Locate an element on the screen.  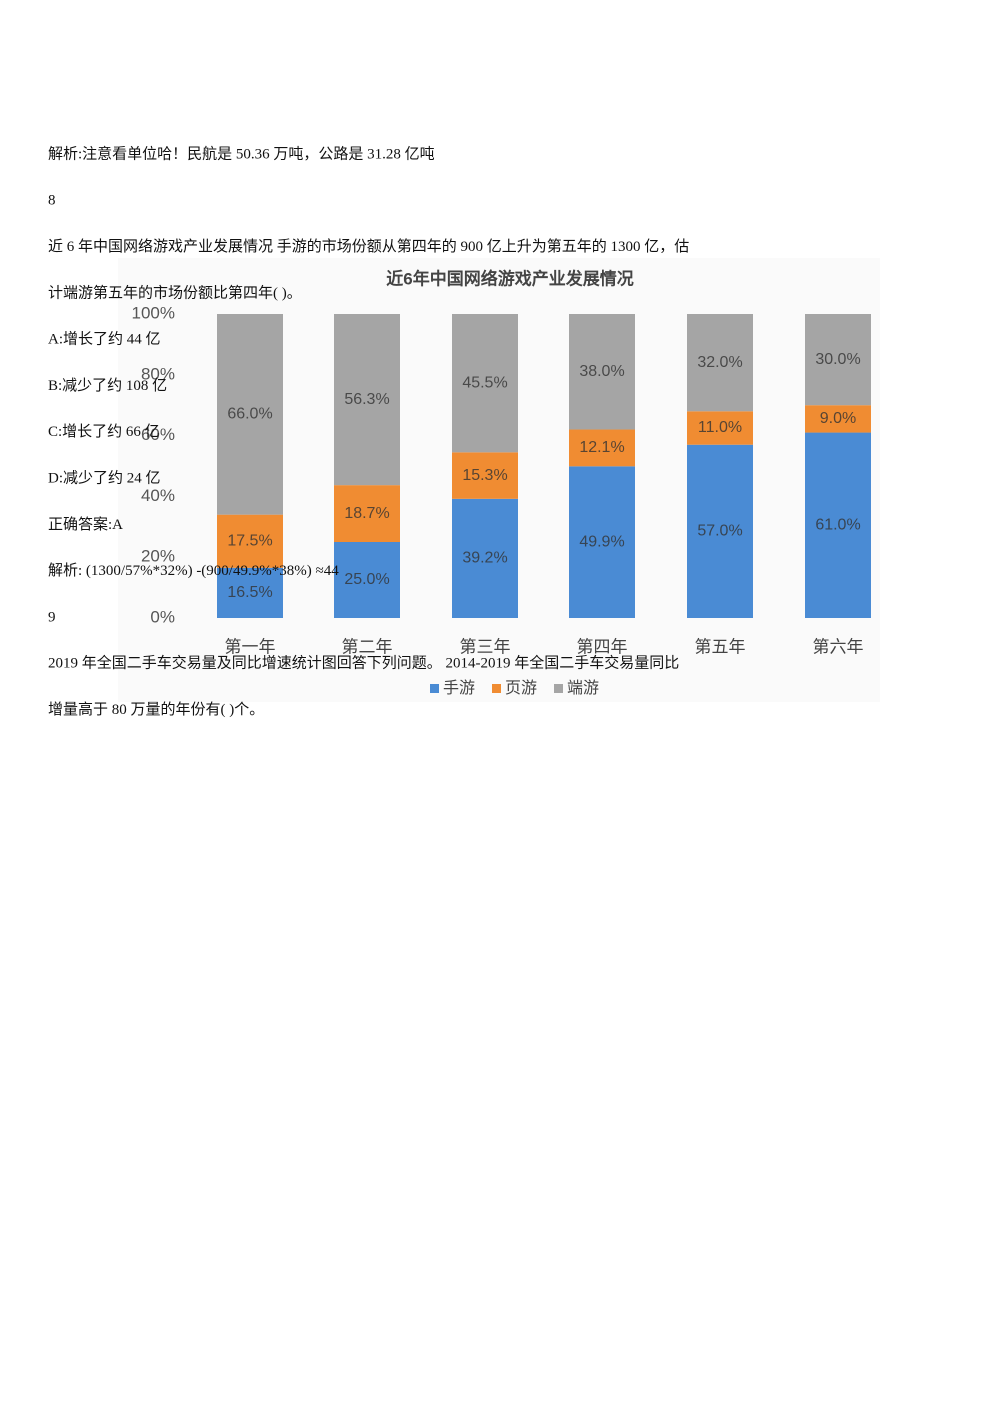
data-label: 66.0% is located at coordinates (249, 414).